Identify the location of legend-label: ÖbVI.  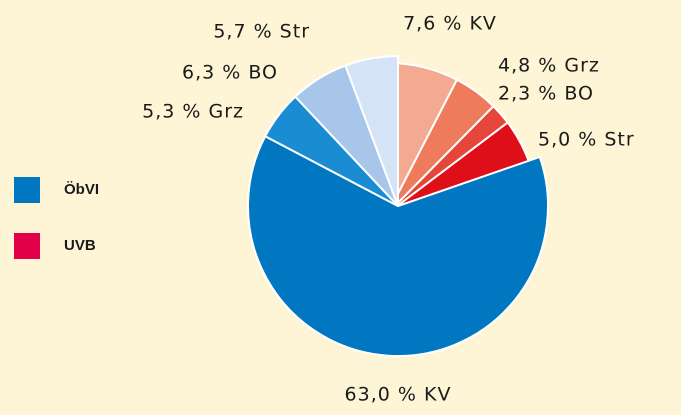
(81, 189).